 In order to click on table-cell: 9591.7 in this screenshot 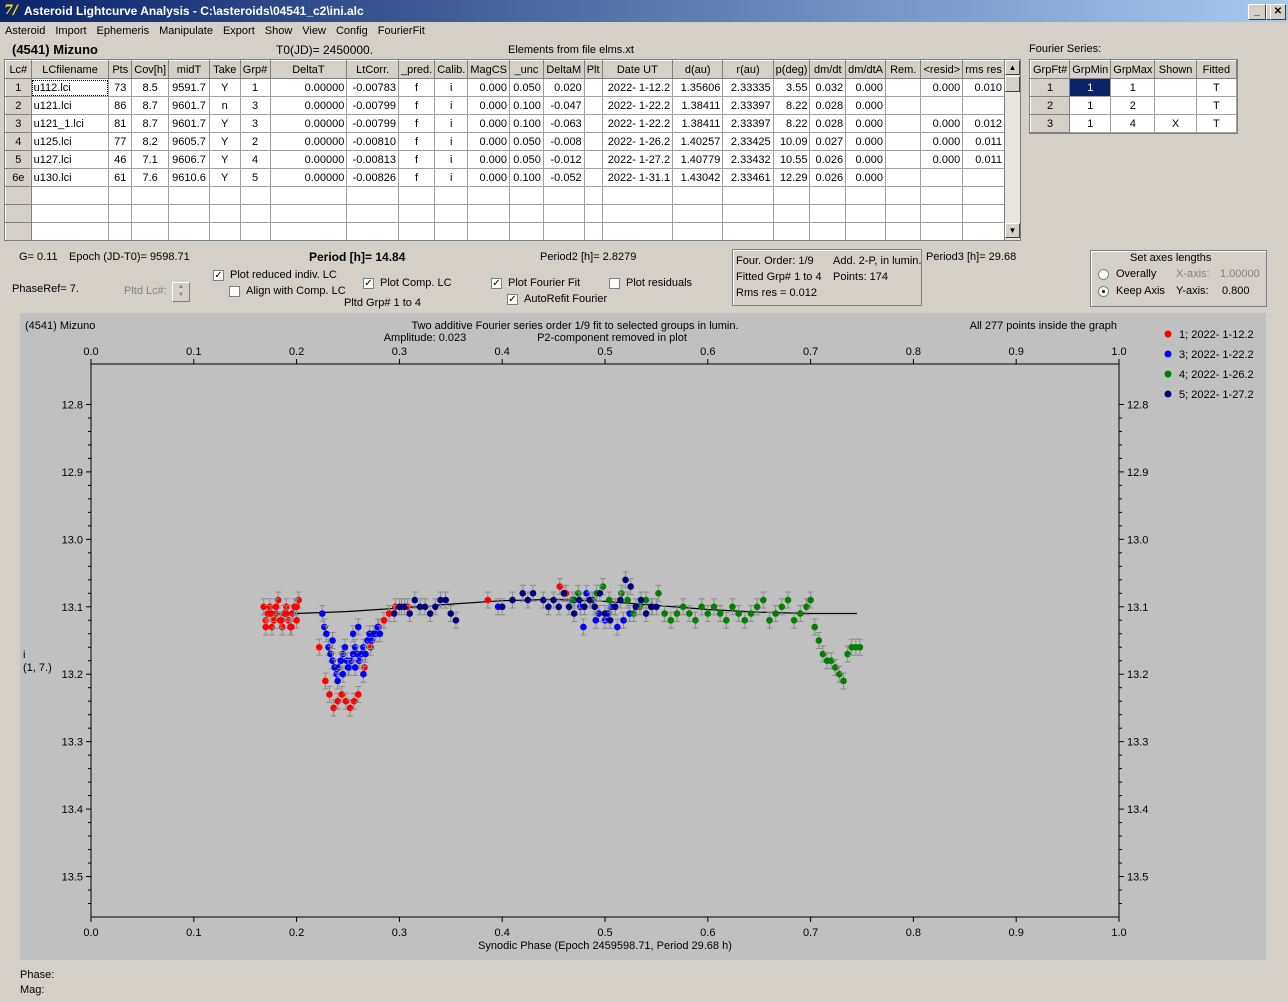, I will do `click(189, 87)`.